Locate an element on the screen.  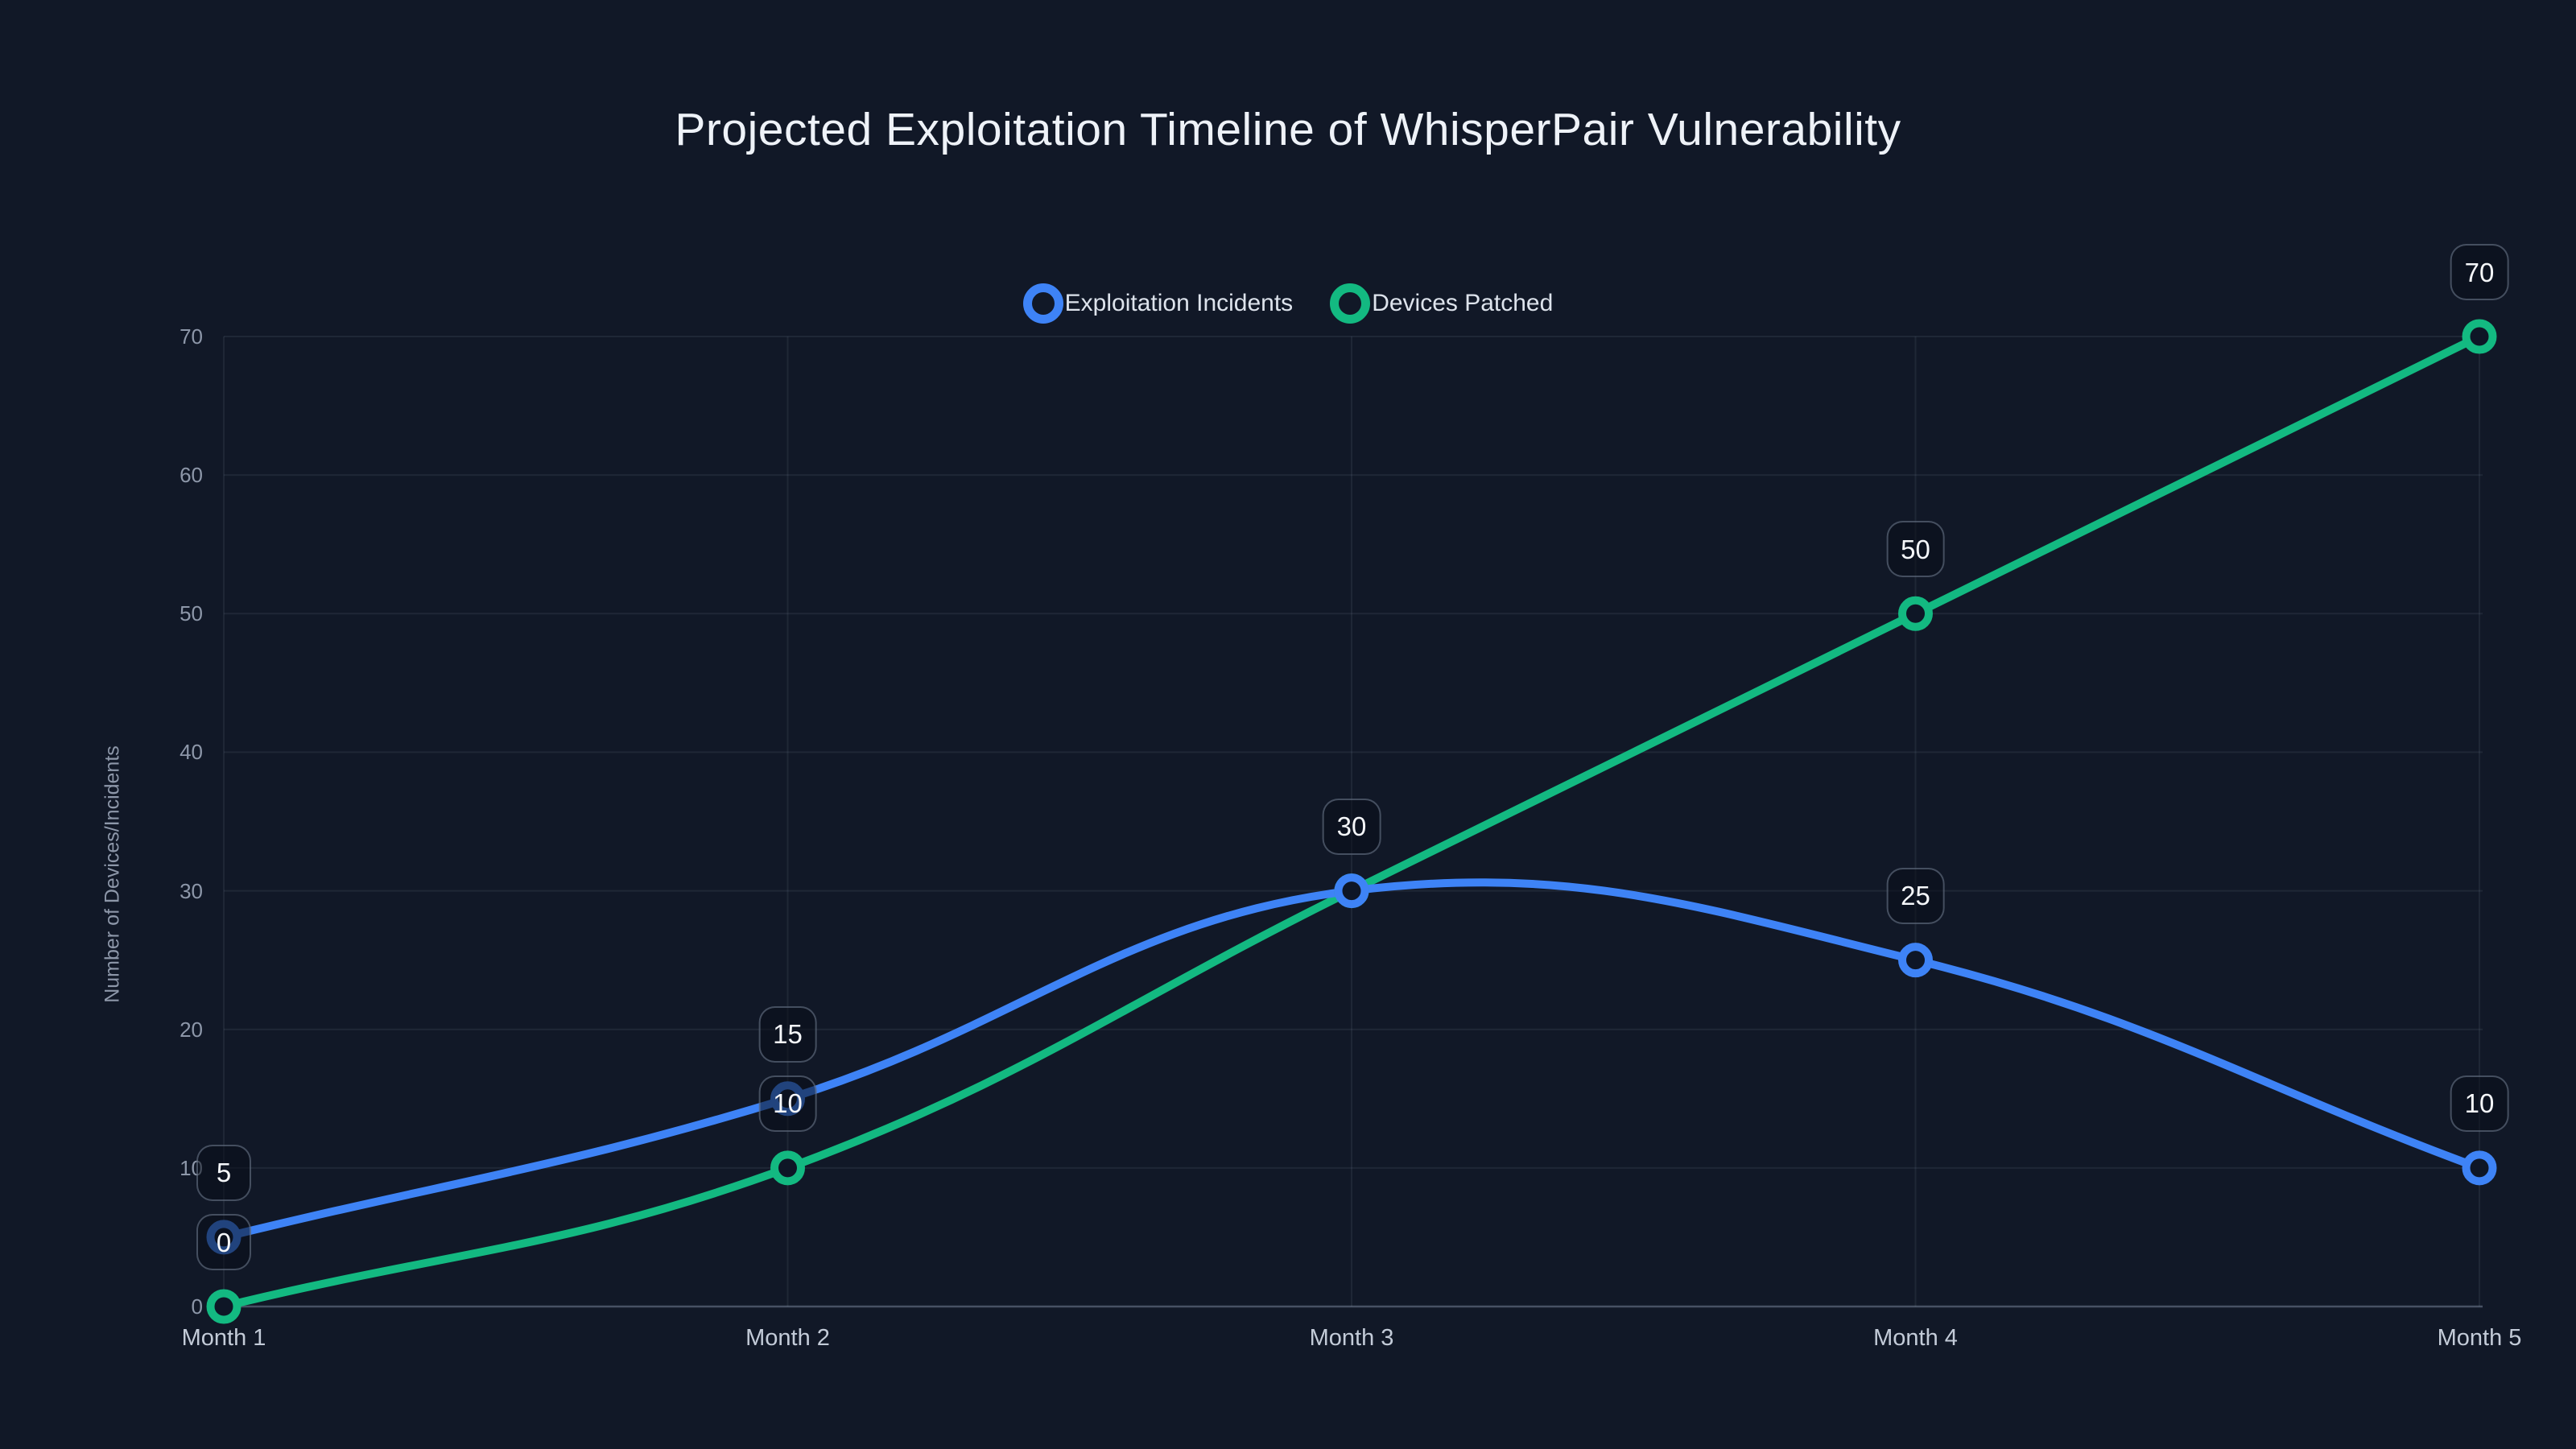
legend: Exploitation Incidents Devices Patched is located at coordinates (1288, 303).